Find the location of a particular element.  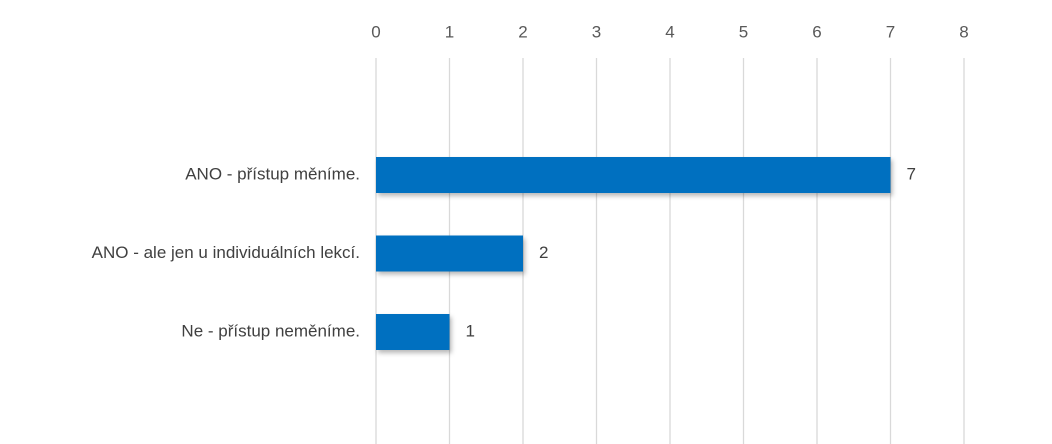

x-tick-label-4: 4 is located at coordinates (669, 31).